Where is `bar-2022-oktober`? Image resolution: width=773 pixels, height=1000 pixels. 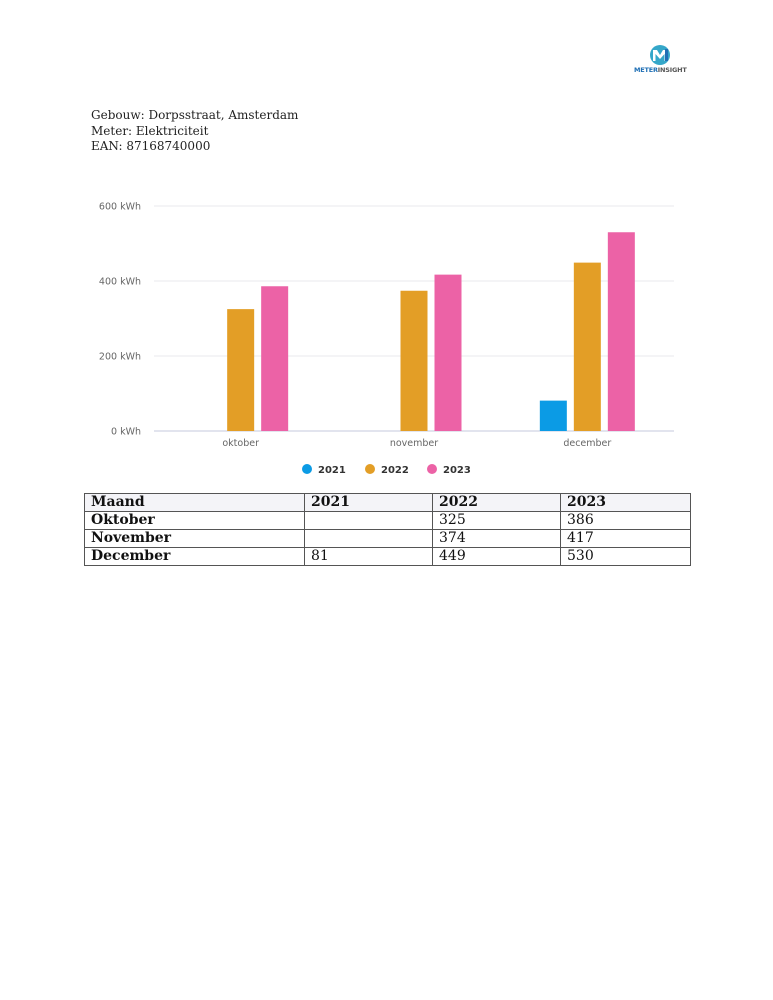
bar-2022-oktober is located at coordinates (241, 370).